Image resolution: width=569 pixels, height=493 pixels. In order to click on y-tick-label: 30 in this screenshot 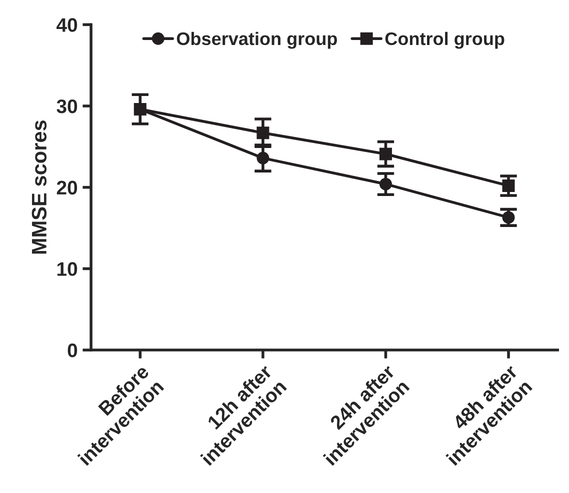, I will do `click(67, 106)`.